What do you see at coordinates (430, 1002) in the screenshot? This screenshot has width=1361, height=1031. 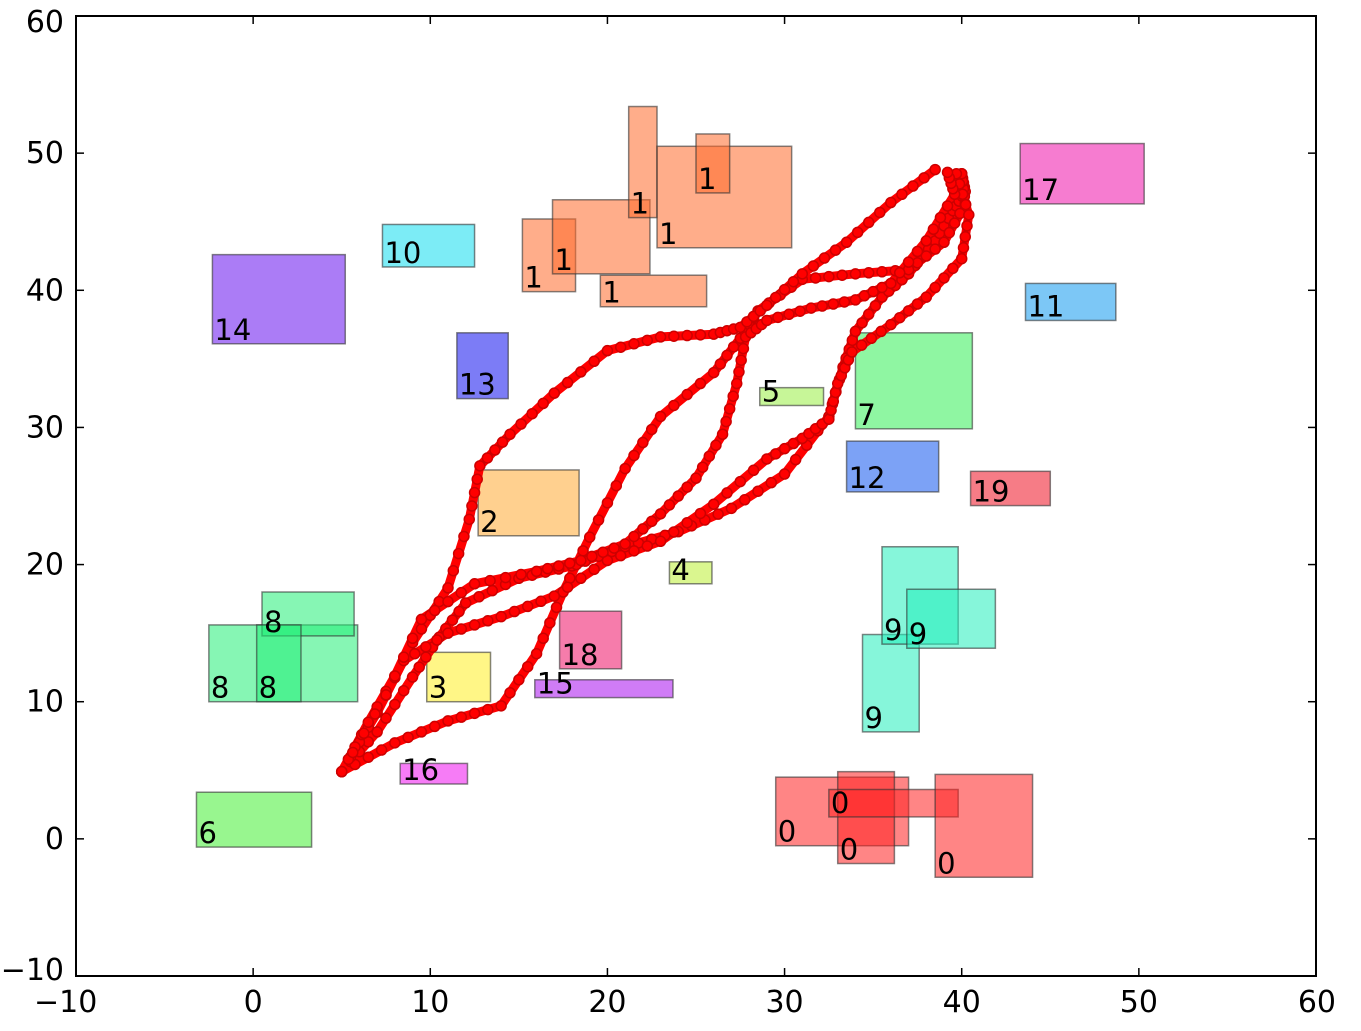 I see `x-tick-label-2: 10` at bounding box center [430, 1002].